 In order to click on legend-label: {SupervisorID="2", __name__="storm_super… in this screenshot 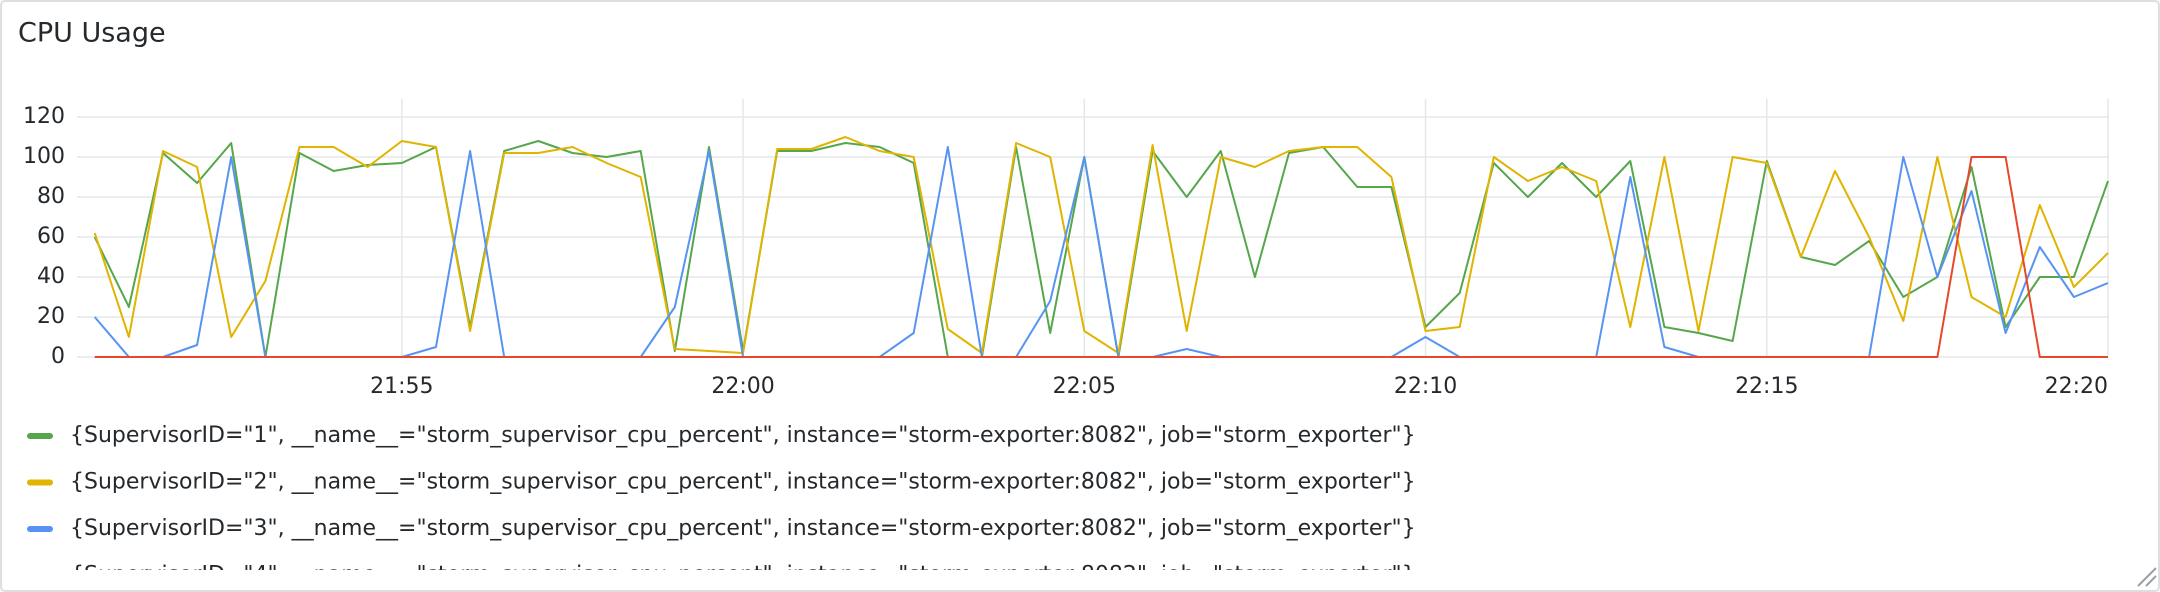, I will do `click(743, 482)`.